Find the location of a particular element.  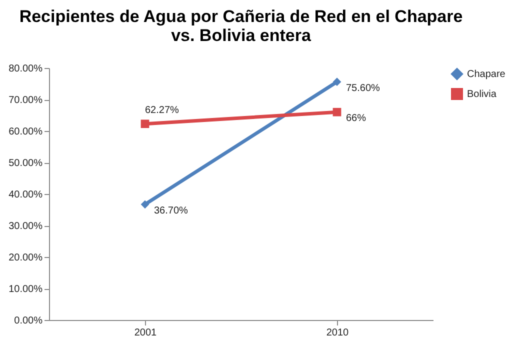

y-tick-label: 20.00% is located at coordinates (25, 258).